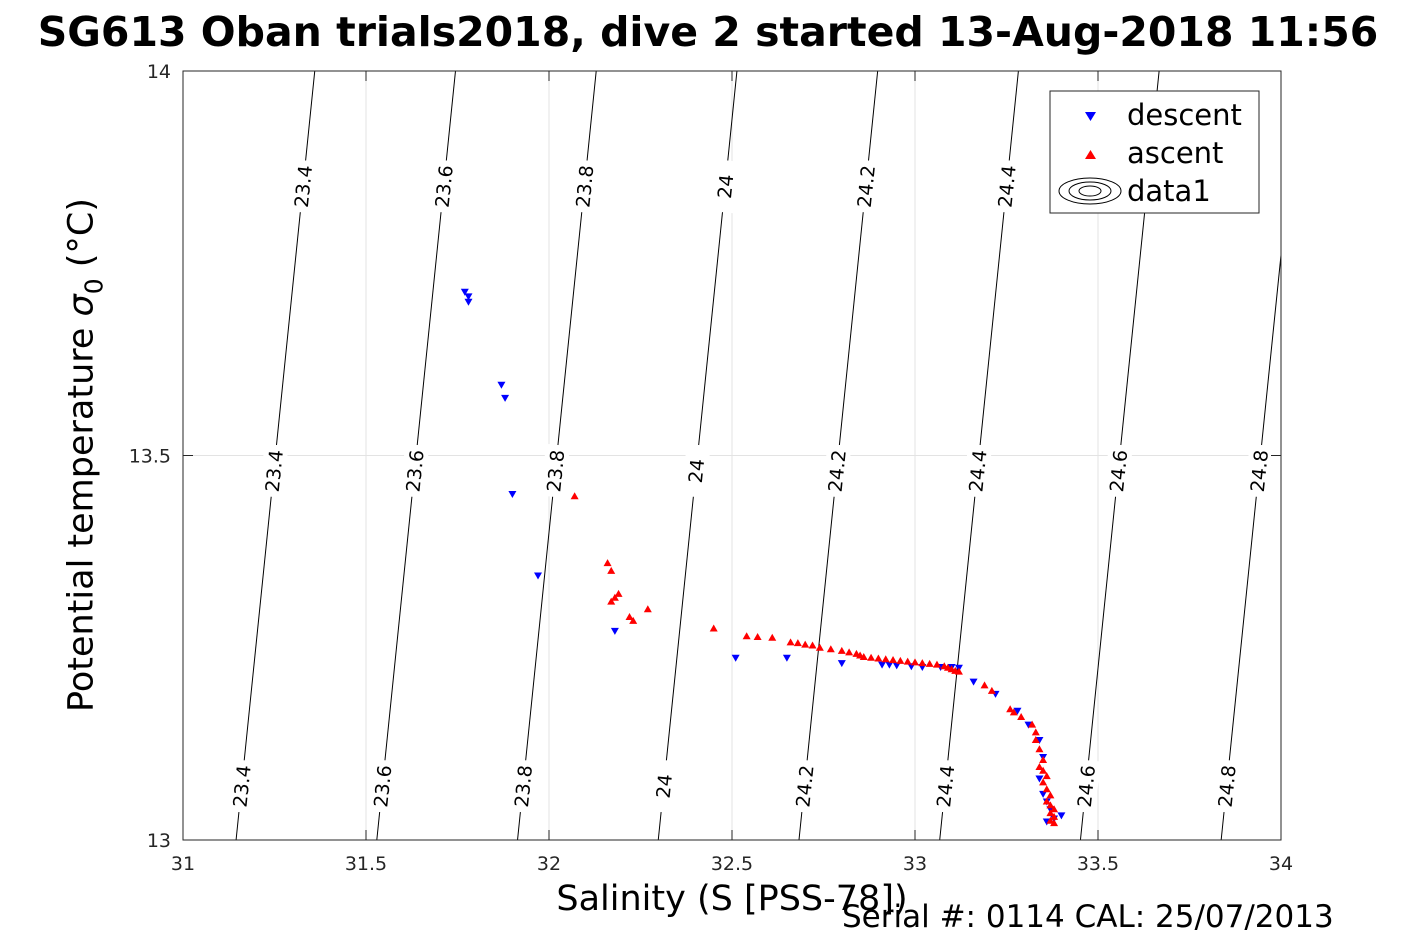 The image size is (1417, 945). I want to click on contour-label: 23.6, so click(415, 471).